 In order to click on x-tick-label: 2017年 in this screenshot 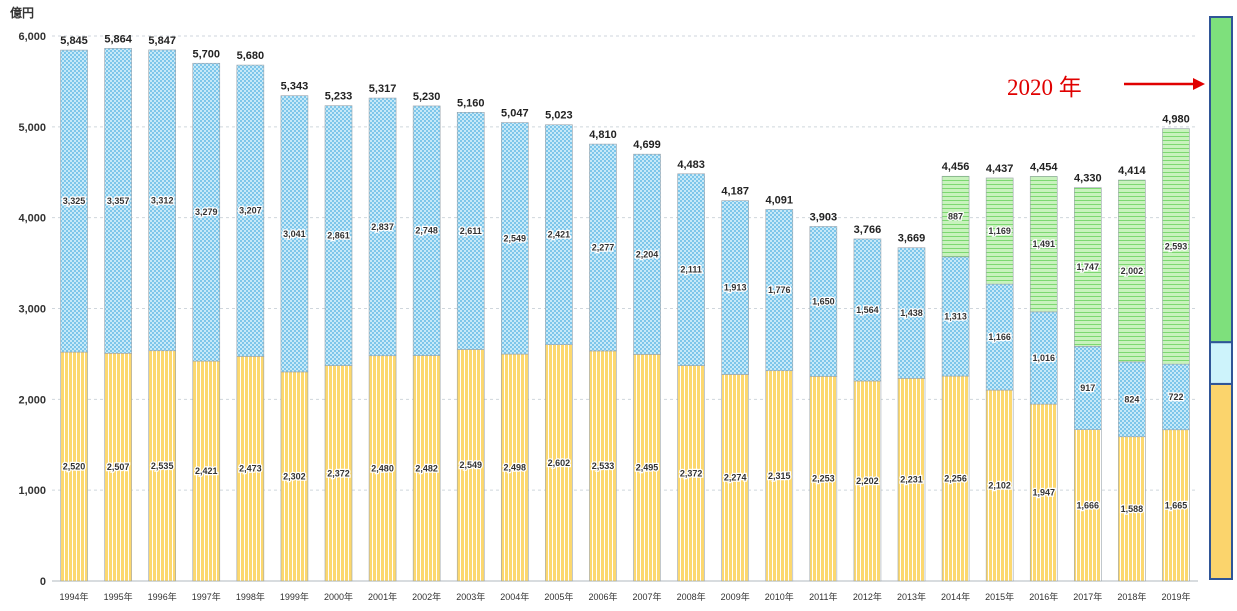, I will do `click(1087, 596)`.